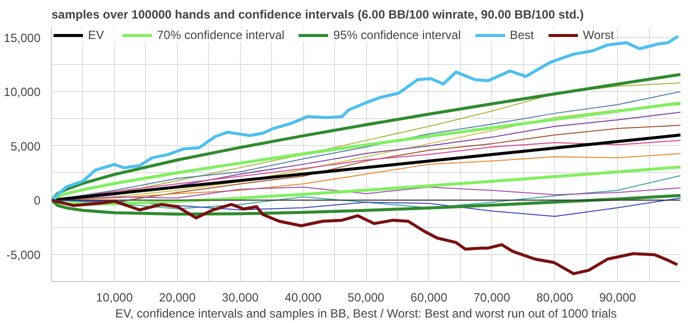  What do you see at coordinates (177, 297) in the screenshot?
I see `x-tick-label: 20,000` at bounding box center [177, 297].